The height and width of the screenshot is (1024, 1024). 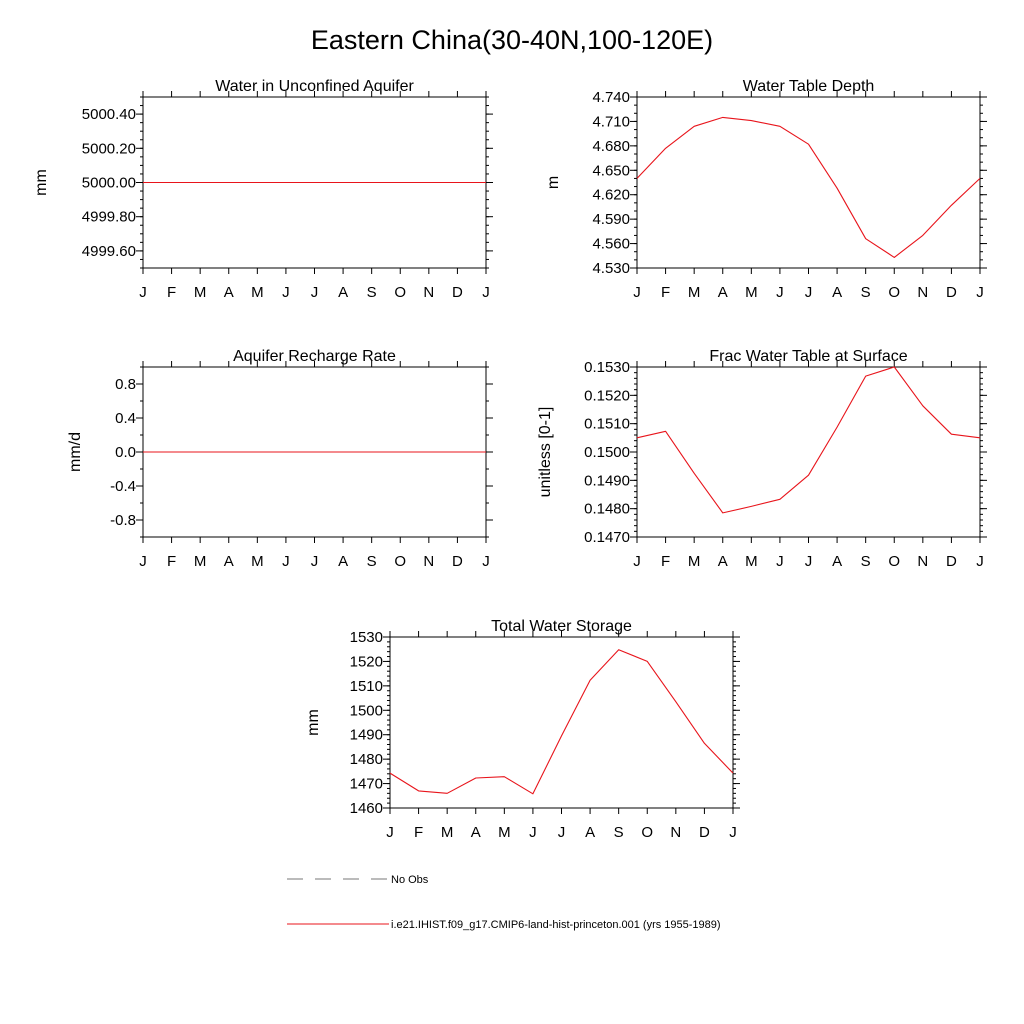 I want to click on panel-title: Total Water Storage, so click(x=561, y=626).